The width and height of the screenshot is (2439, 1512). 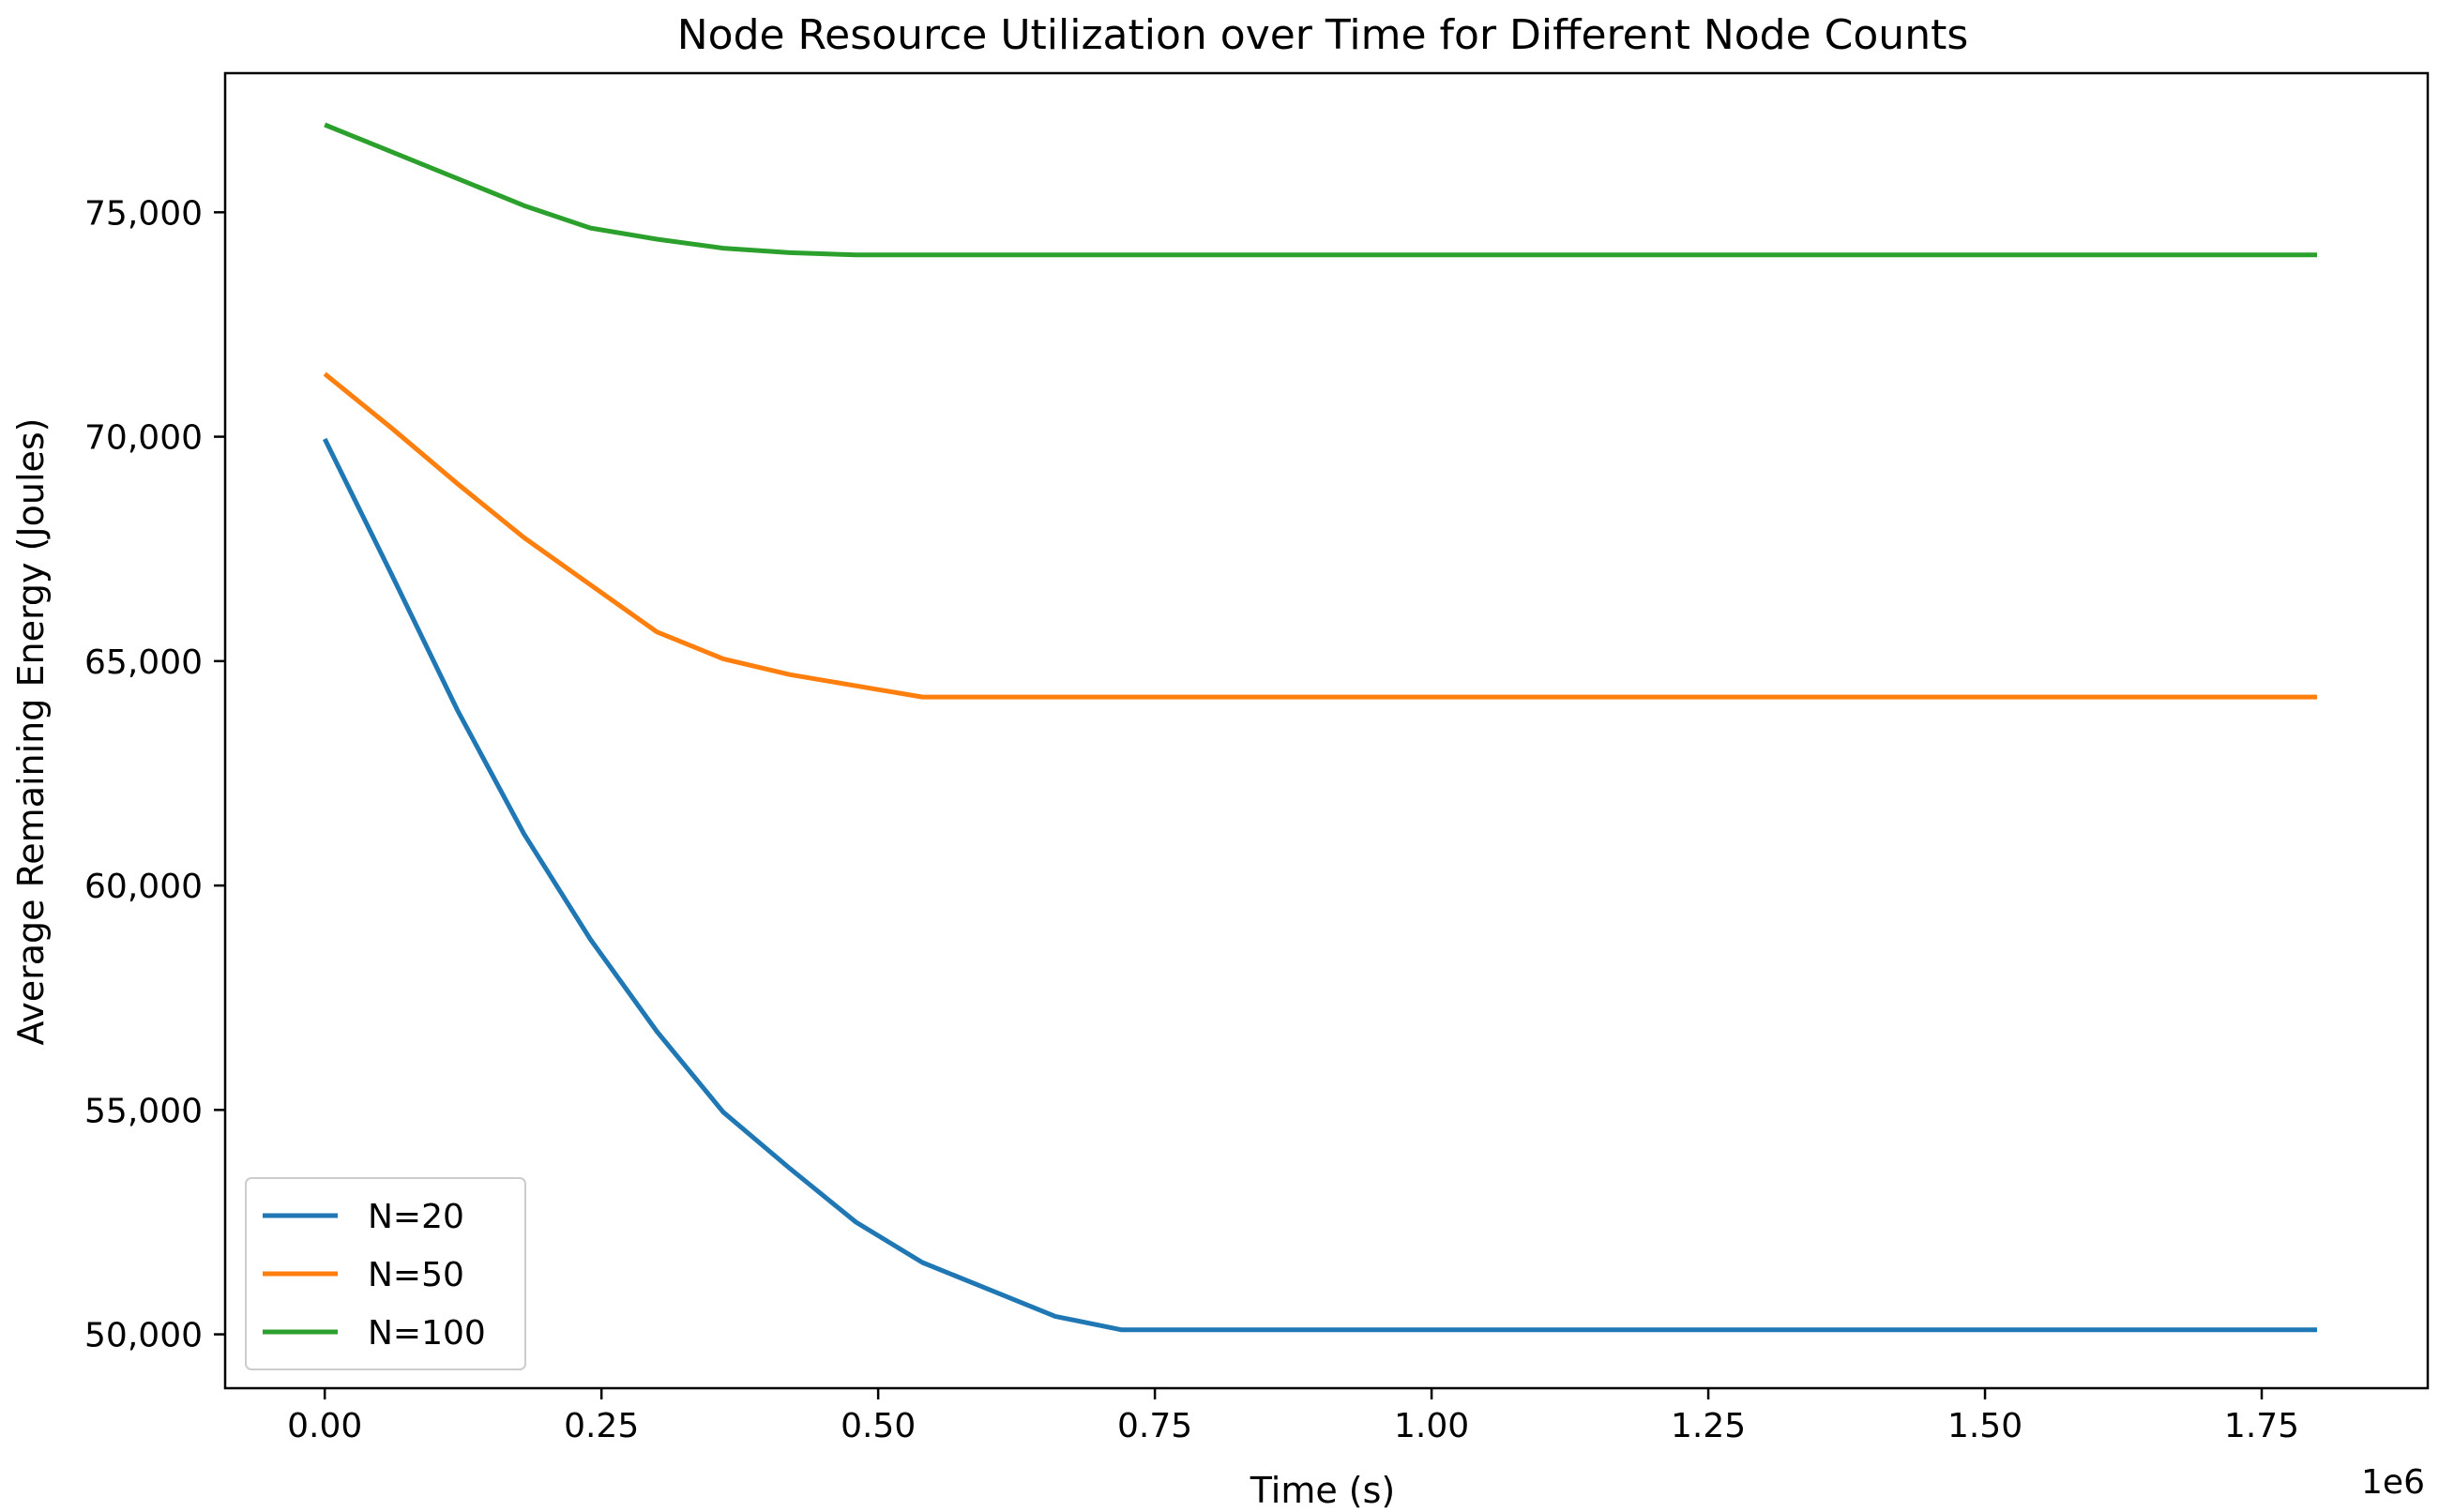 I want to click on legend: N=20 N=50 N=100, so click(x=385, y=1273).